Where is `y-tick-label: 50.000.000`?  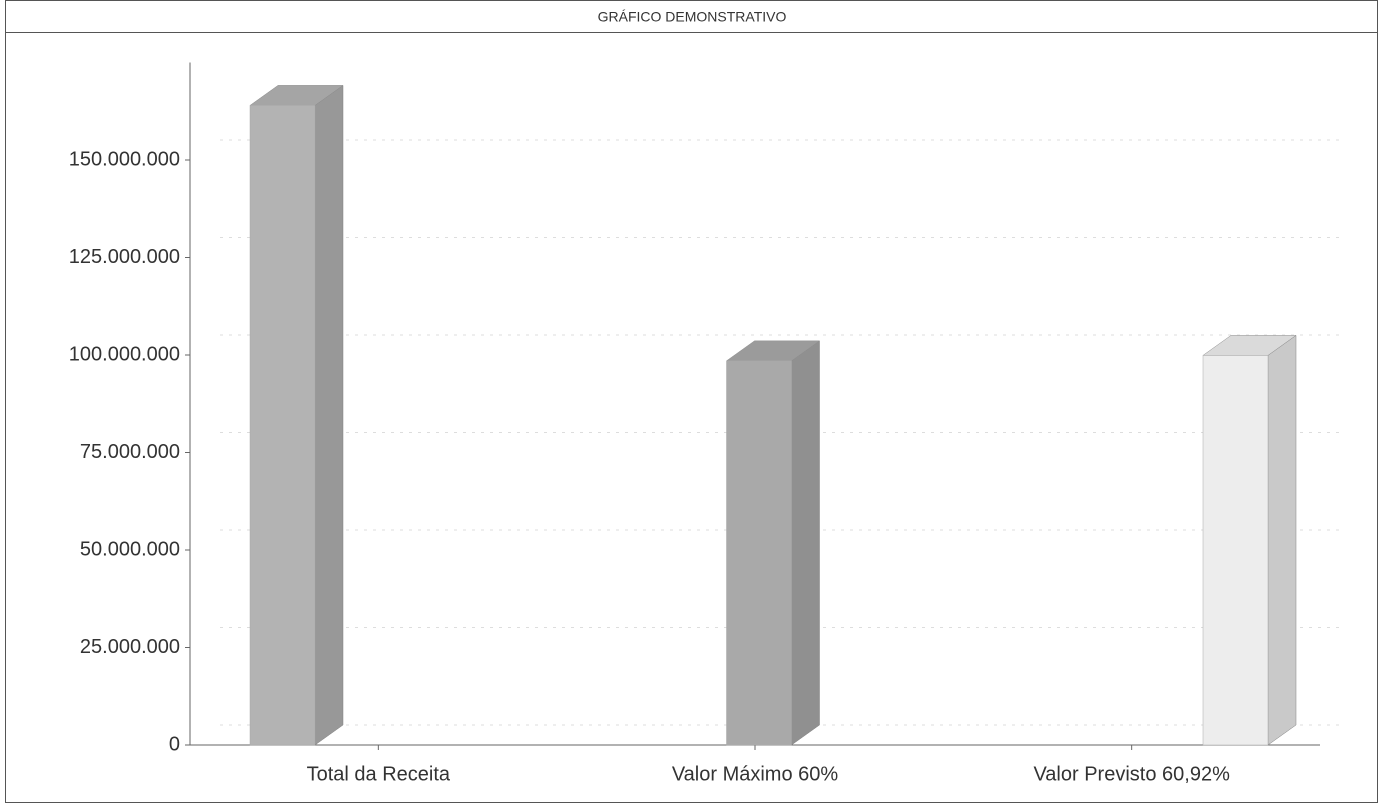
y-tick-label: 50.000.000 is located at coordinates (130, 549).